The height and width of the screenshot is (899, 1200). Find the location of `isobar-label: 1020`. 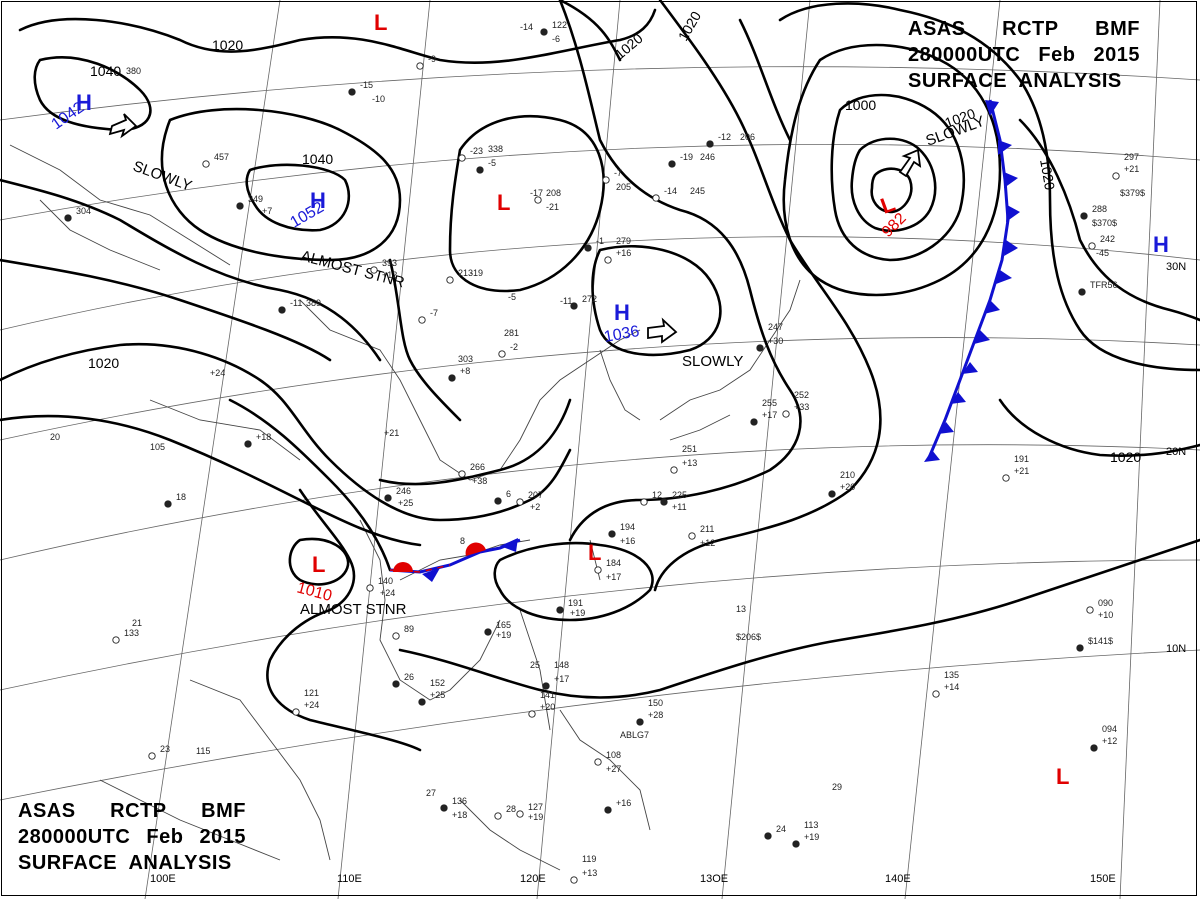

isobar-label: 1020 is located at coordinates (227, 45).